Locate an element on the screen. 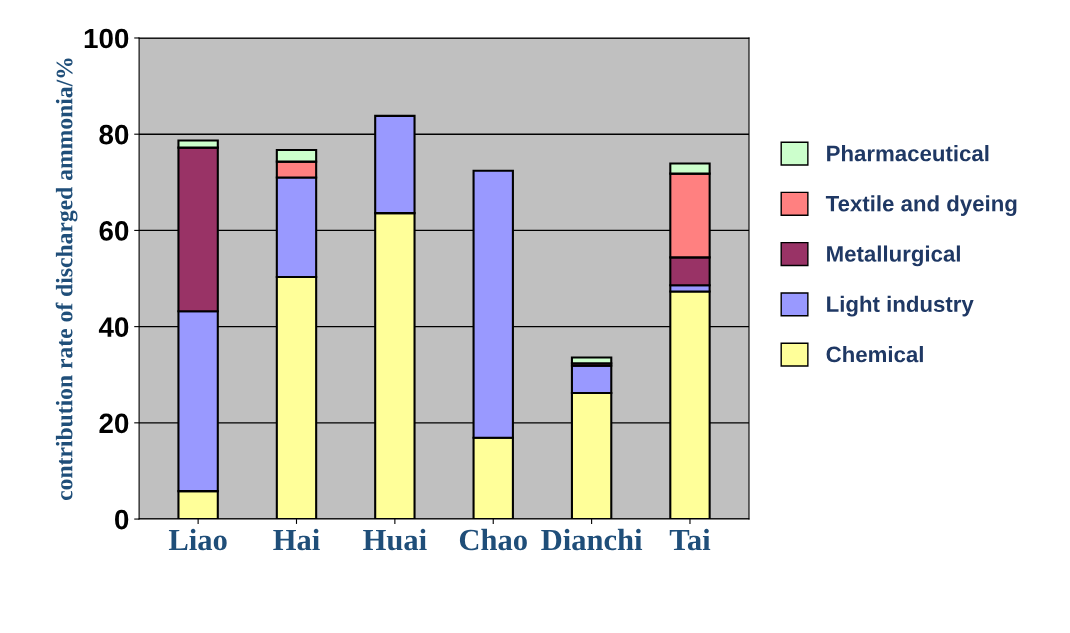 The image size is (1070, 633). y-tick-label: 0 is located at coordinates (122, 519).